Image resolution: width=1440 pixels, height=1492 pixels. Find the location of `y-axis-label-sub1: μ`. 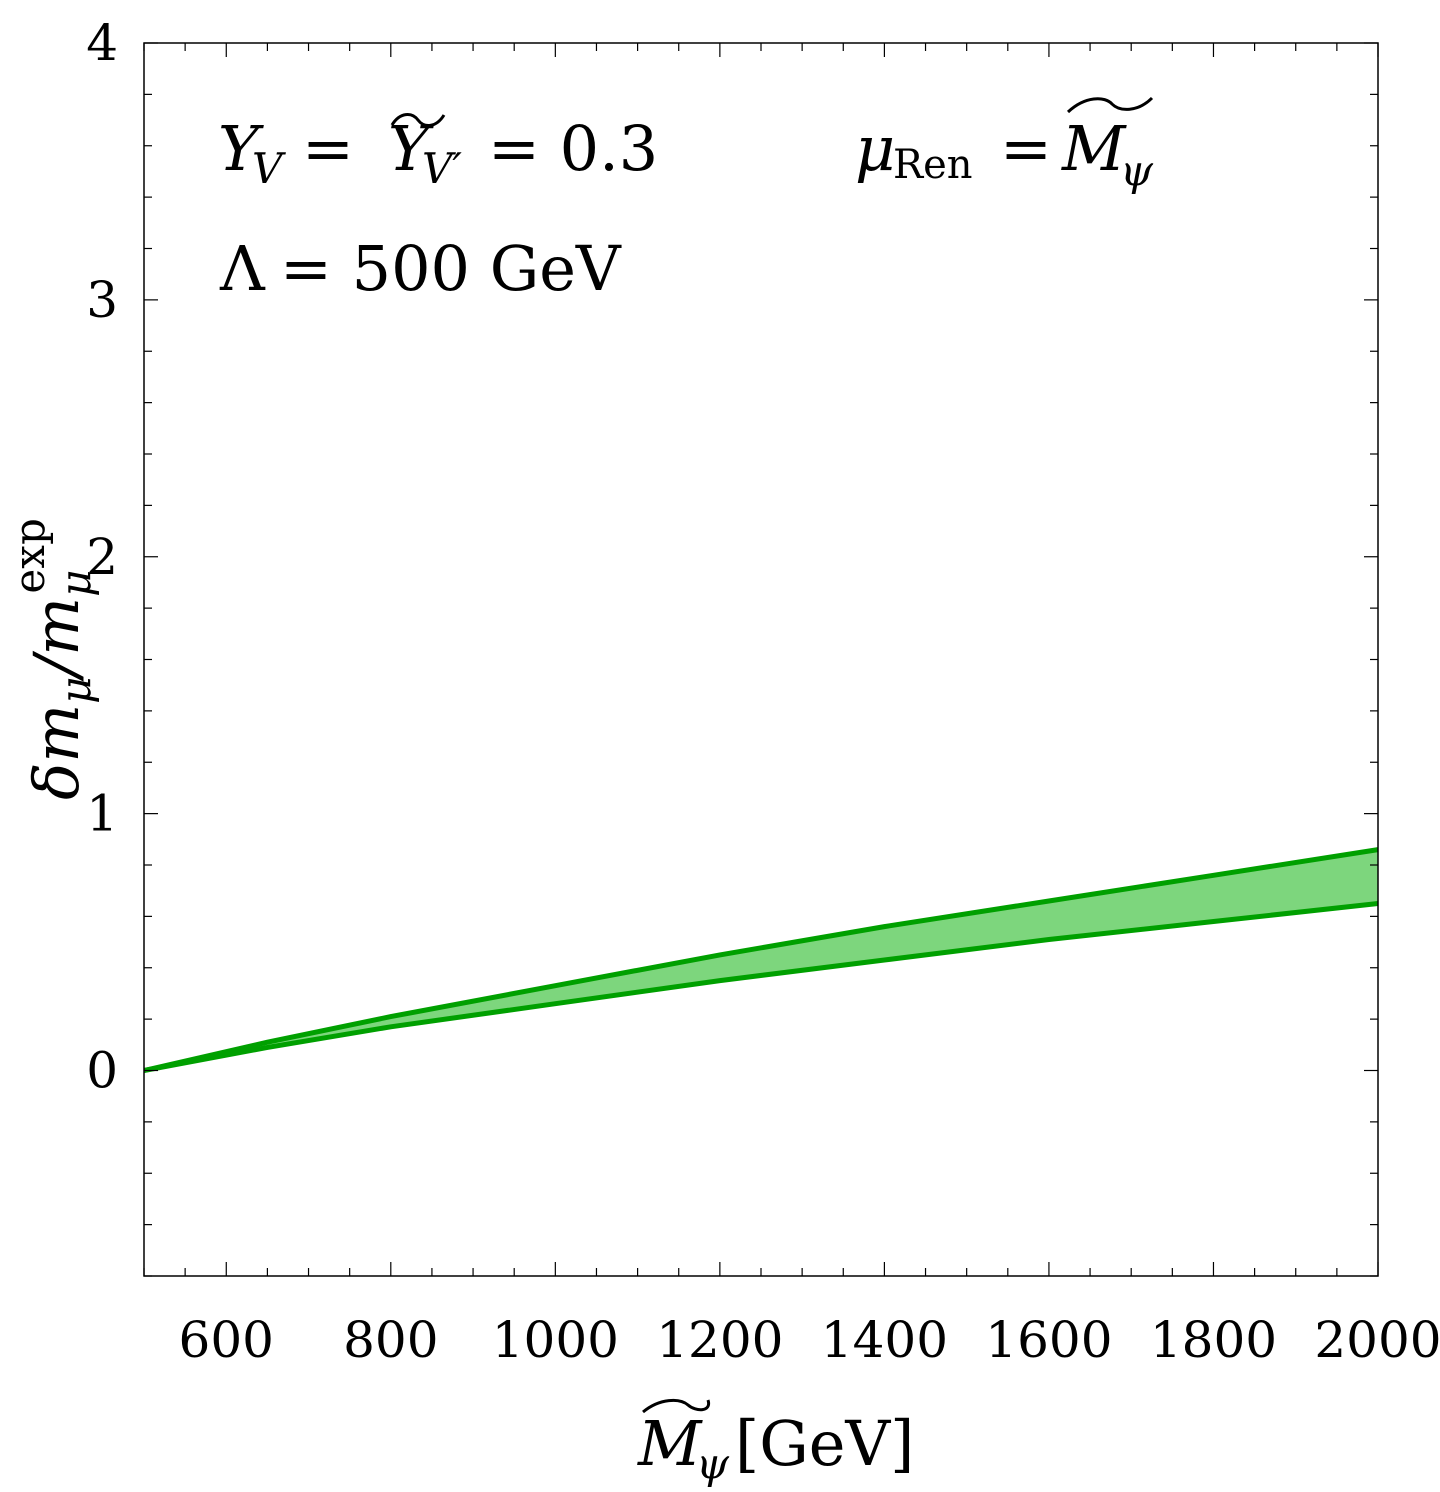

y-axis-label-sub1: μ is located at coordinates (75, 690).